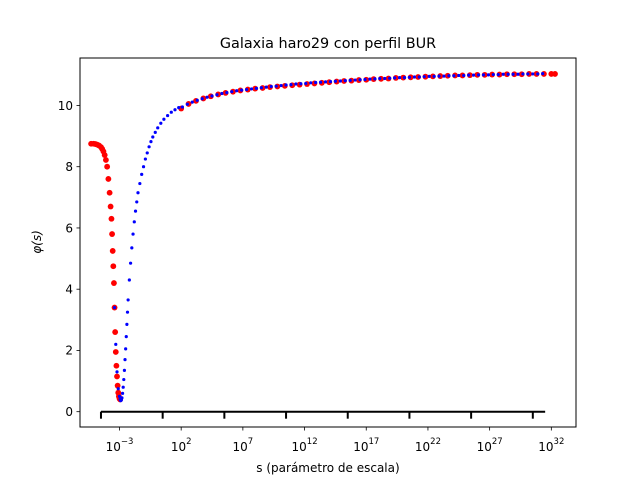 Image resolution: width=640 pixels, height=480 pixels. I want to click on y-axis: 0 2 4 6 8 10, so click(69, 259).